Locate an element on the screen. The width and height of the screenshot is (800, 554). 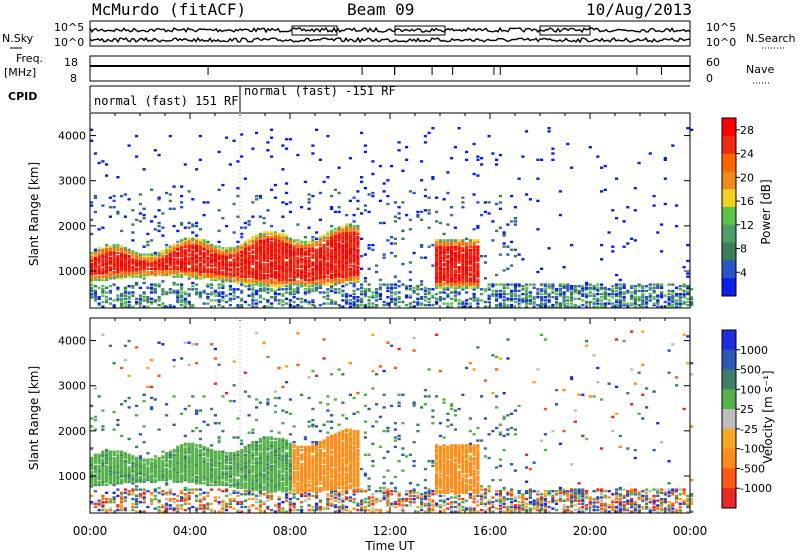
cpid-label: CPID is located at coordinates (22, 96).